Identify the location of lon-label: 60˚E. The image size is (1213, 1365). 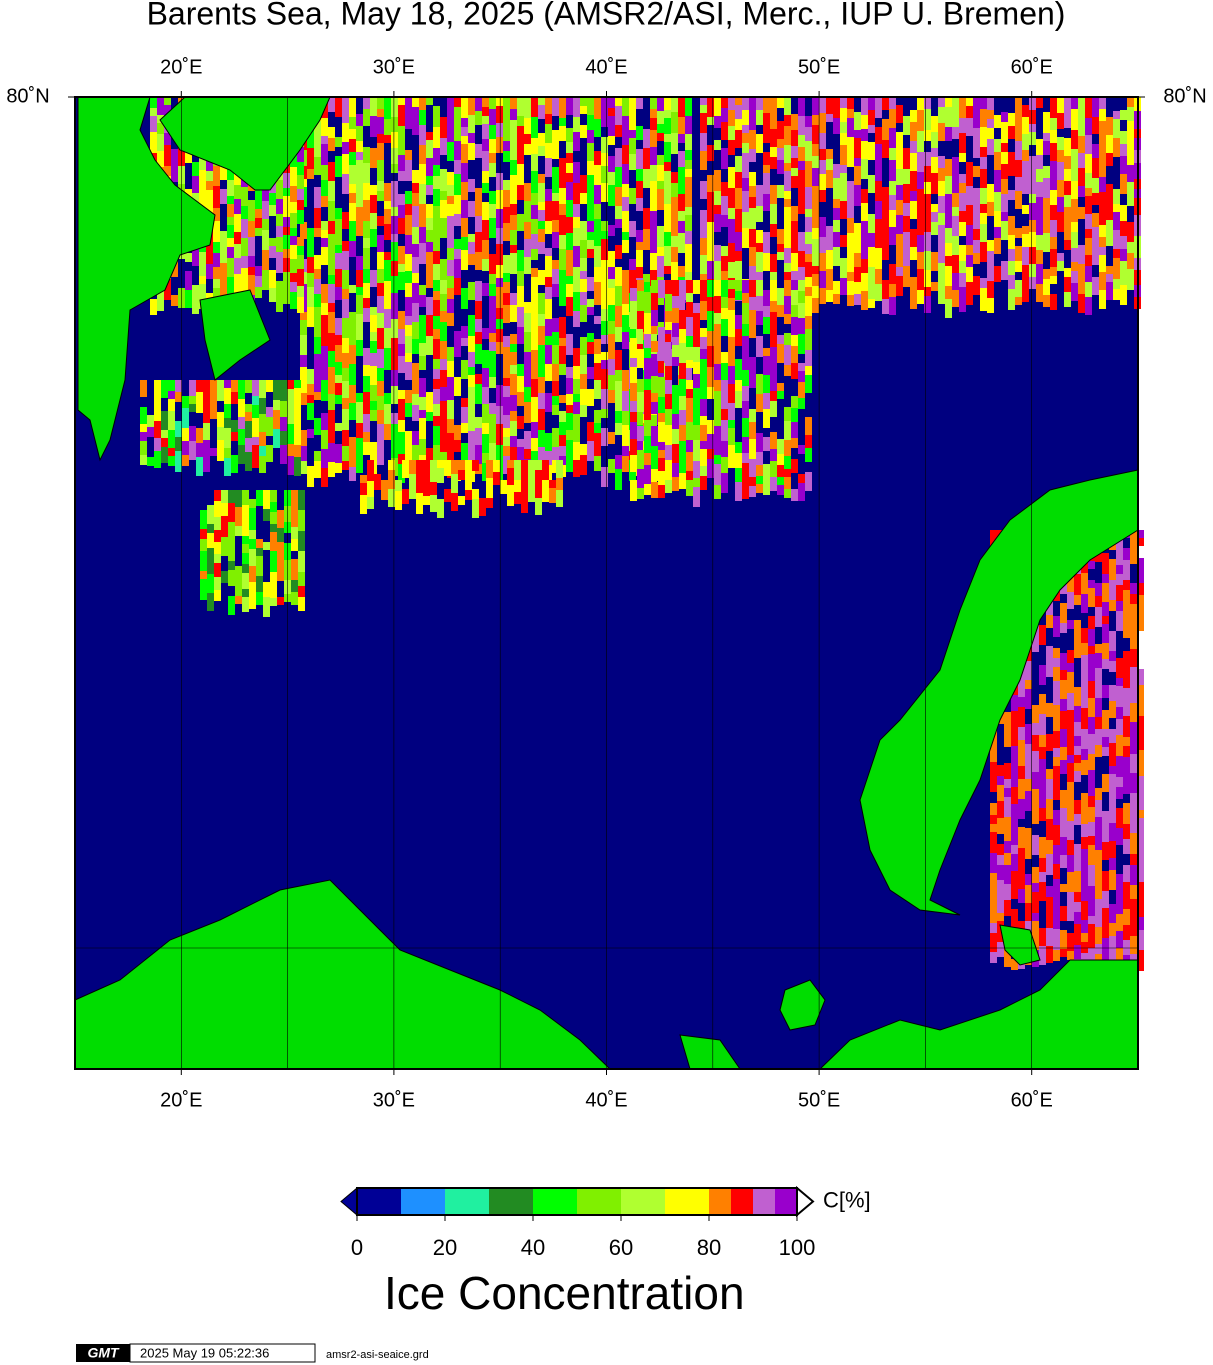
(1032, 67).